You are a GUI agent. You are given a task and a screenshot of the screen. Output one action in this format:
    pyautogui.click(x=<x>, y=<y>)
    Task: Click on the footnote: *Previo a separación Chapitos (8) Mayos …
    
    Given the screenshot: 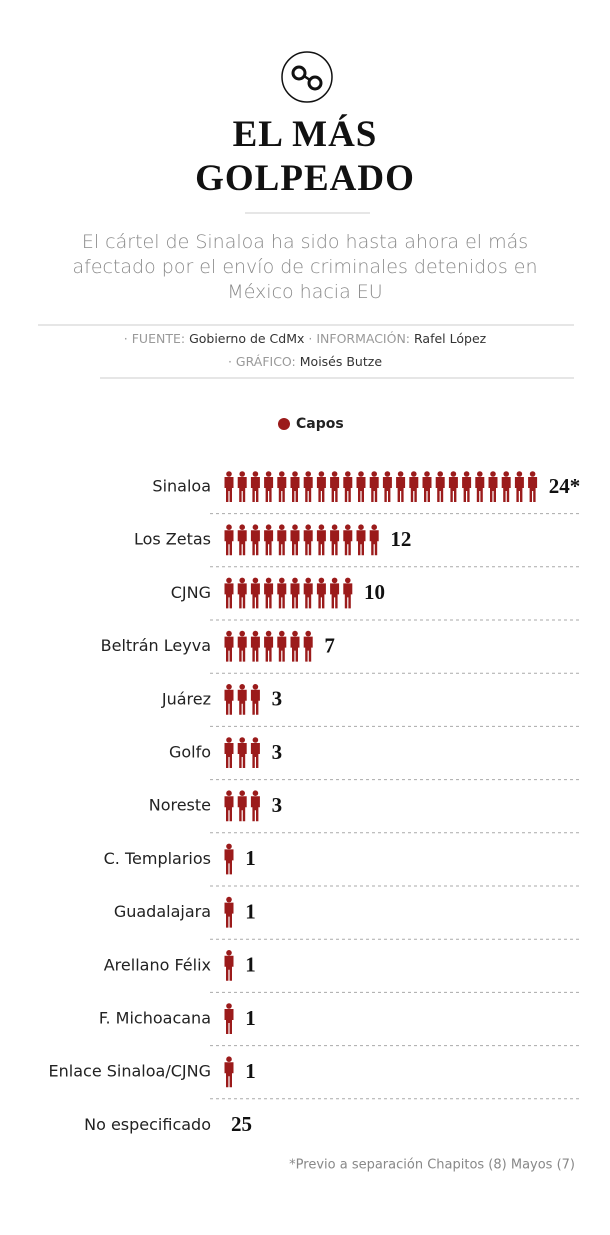 What is the action you would take?
    pyautogui.click(x=432, y=1165)
    